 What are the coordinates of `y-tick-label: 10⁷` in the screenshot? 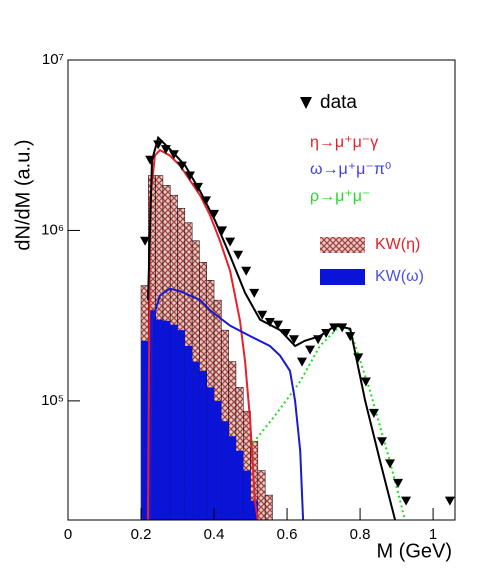 It's located at (53, 59).